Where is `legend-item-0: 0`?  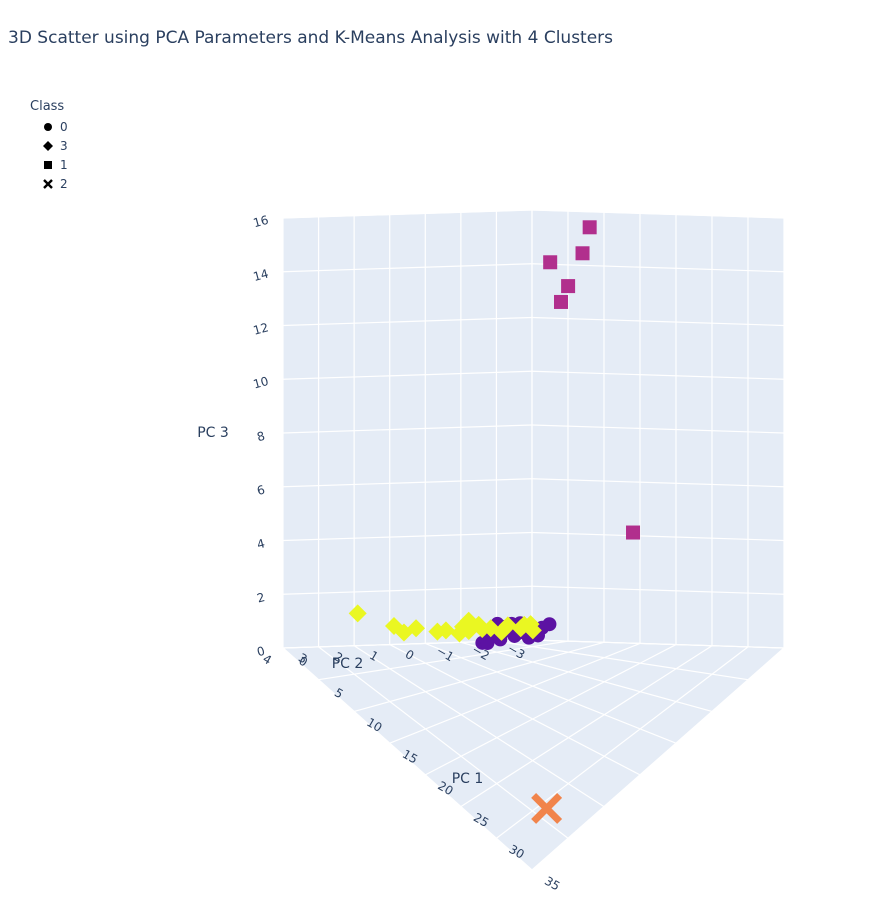 legend-item-0: 0 is located at coordinates (49, 126).